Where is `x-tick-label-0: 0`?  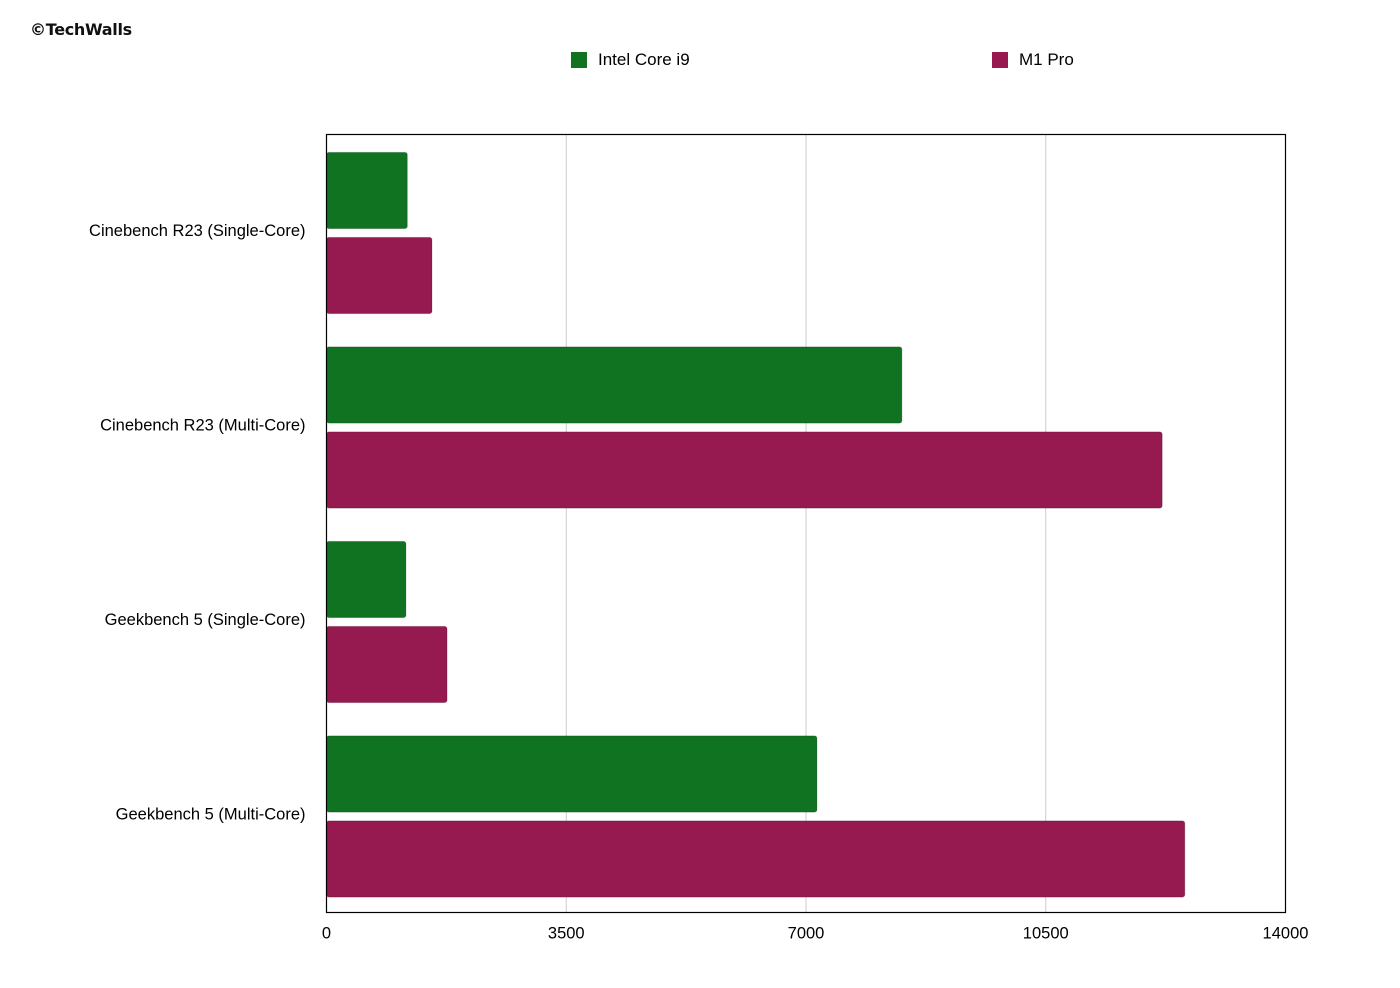
x-tick-label-0: 0 is located at coordinates (326, 934).